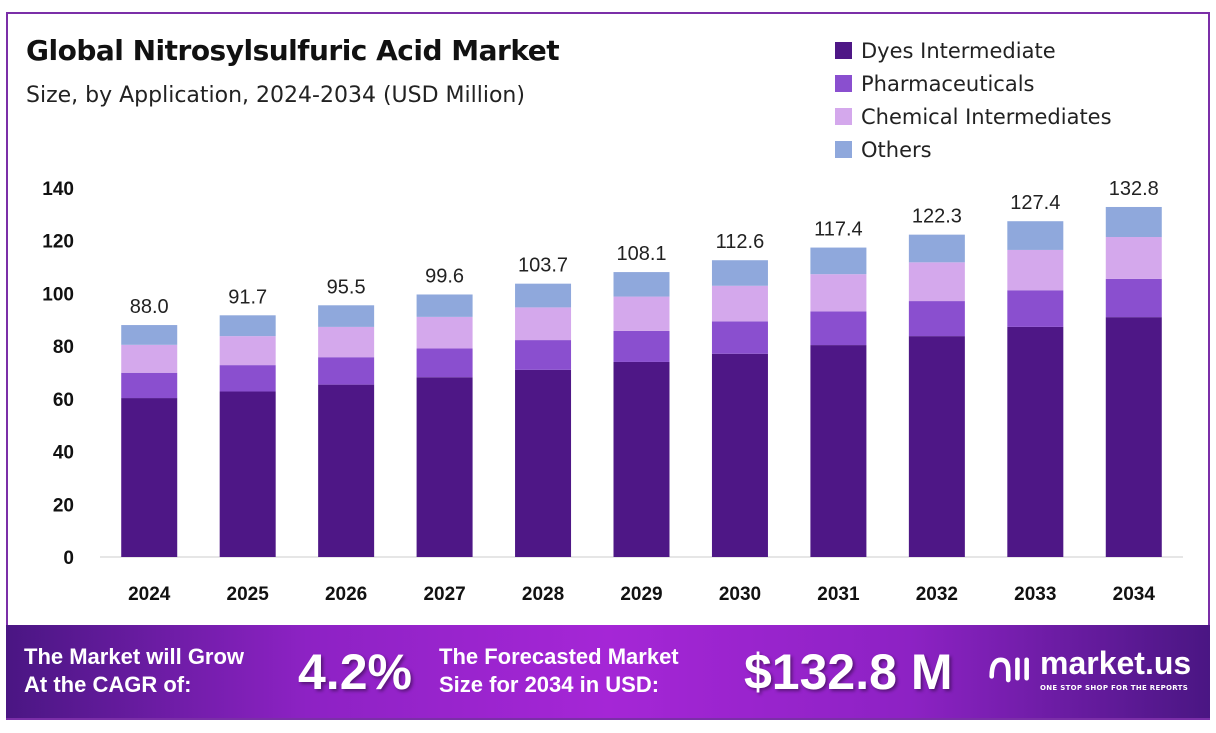 This screenshot has width=1216, height=733. Describe the element at coordinates (1134, 594) in the screenshot. I see `x-tick-label: 2034` at that location.